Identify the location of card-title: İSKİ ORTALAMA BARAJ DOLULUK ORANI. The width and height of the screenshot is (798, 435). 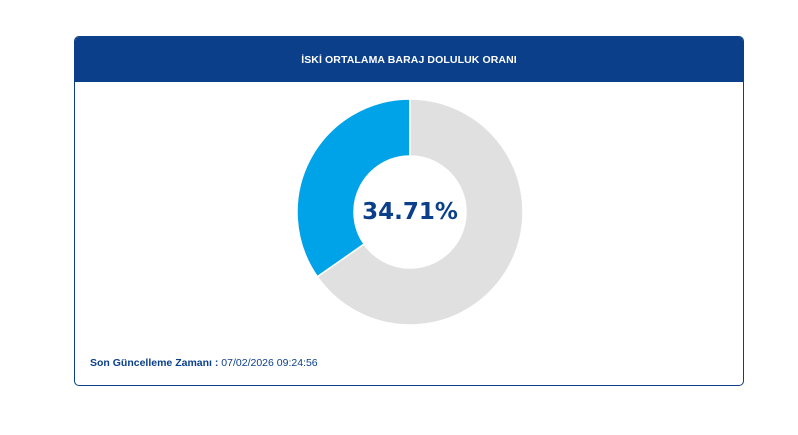
(409, 59).